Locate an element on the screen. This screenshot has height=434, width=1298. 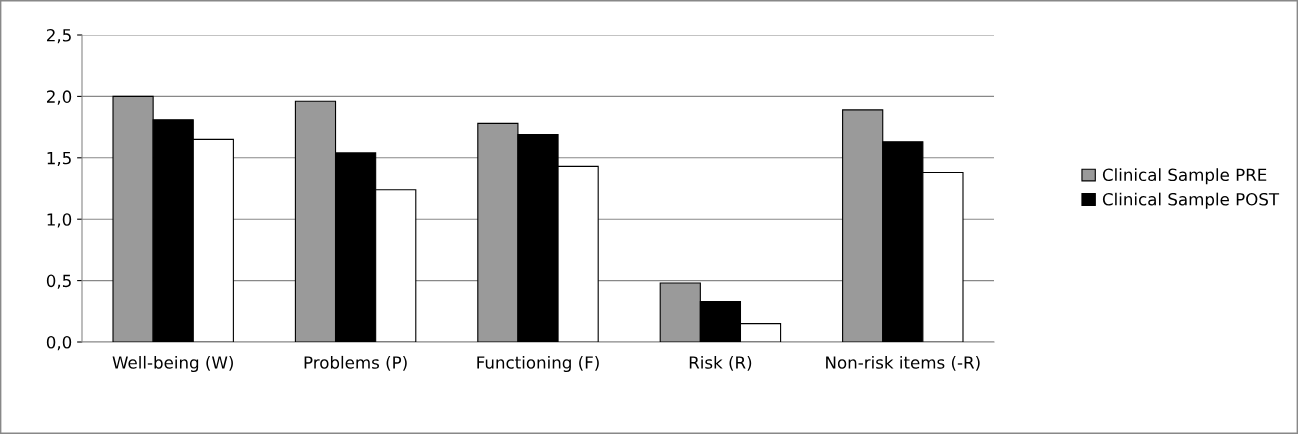
x-tick-label: Well-being (W) is located at coordinates (172, 364).